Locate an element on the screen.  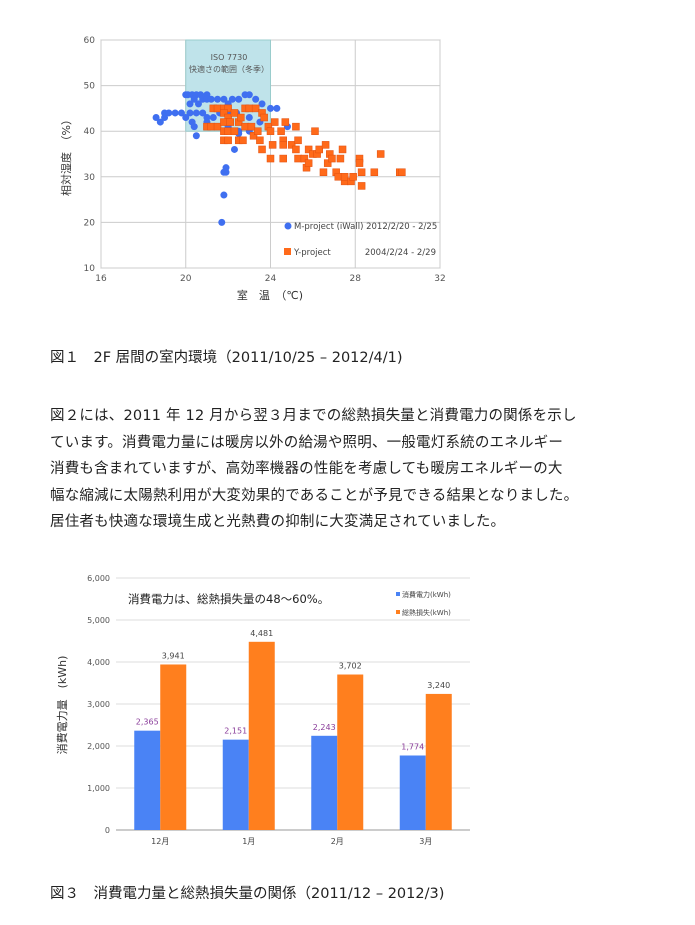
x-tick-label: 16 is located at coordinates (101, 279).